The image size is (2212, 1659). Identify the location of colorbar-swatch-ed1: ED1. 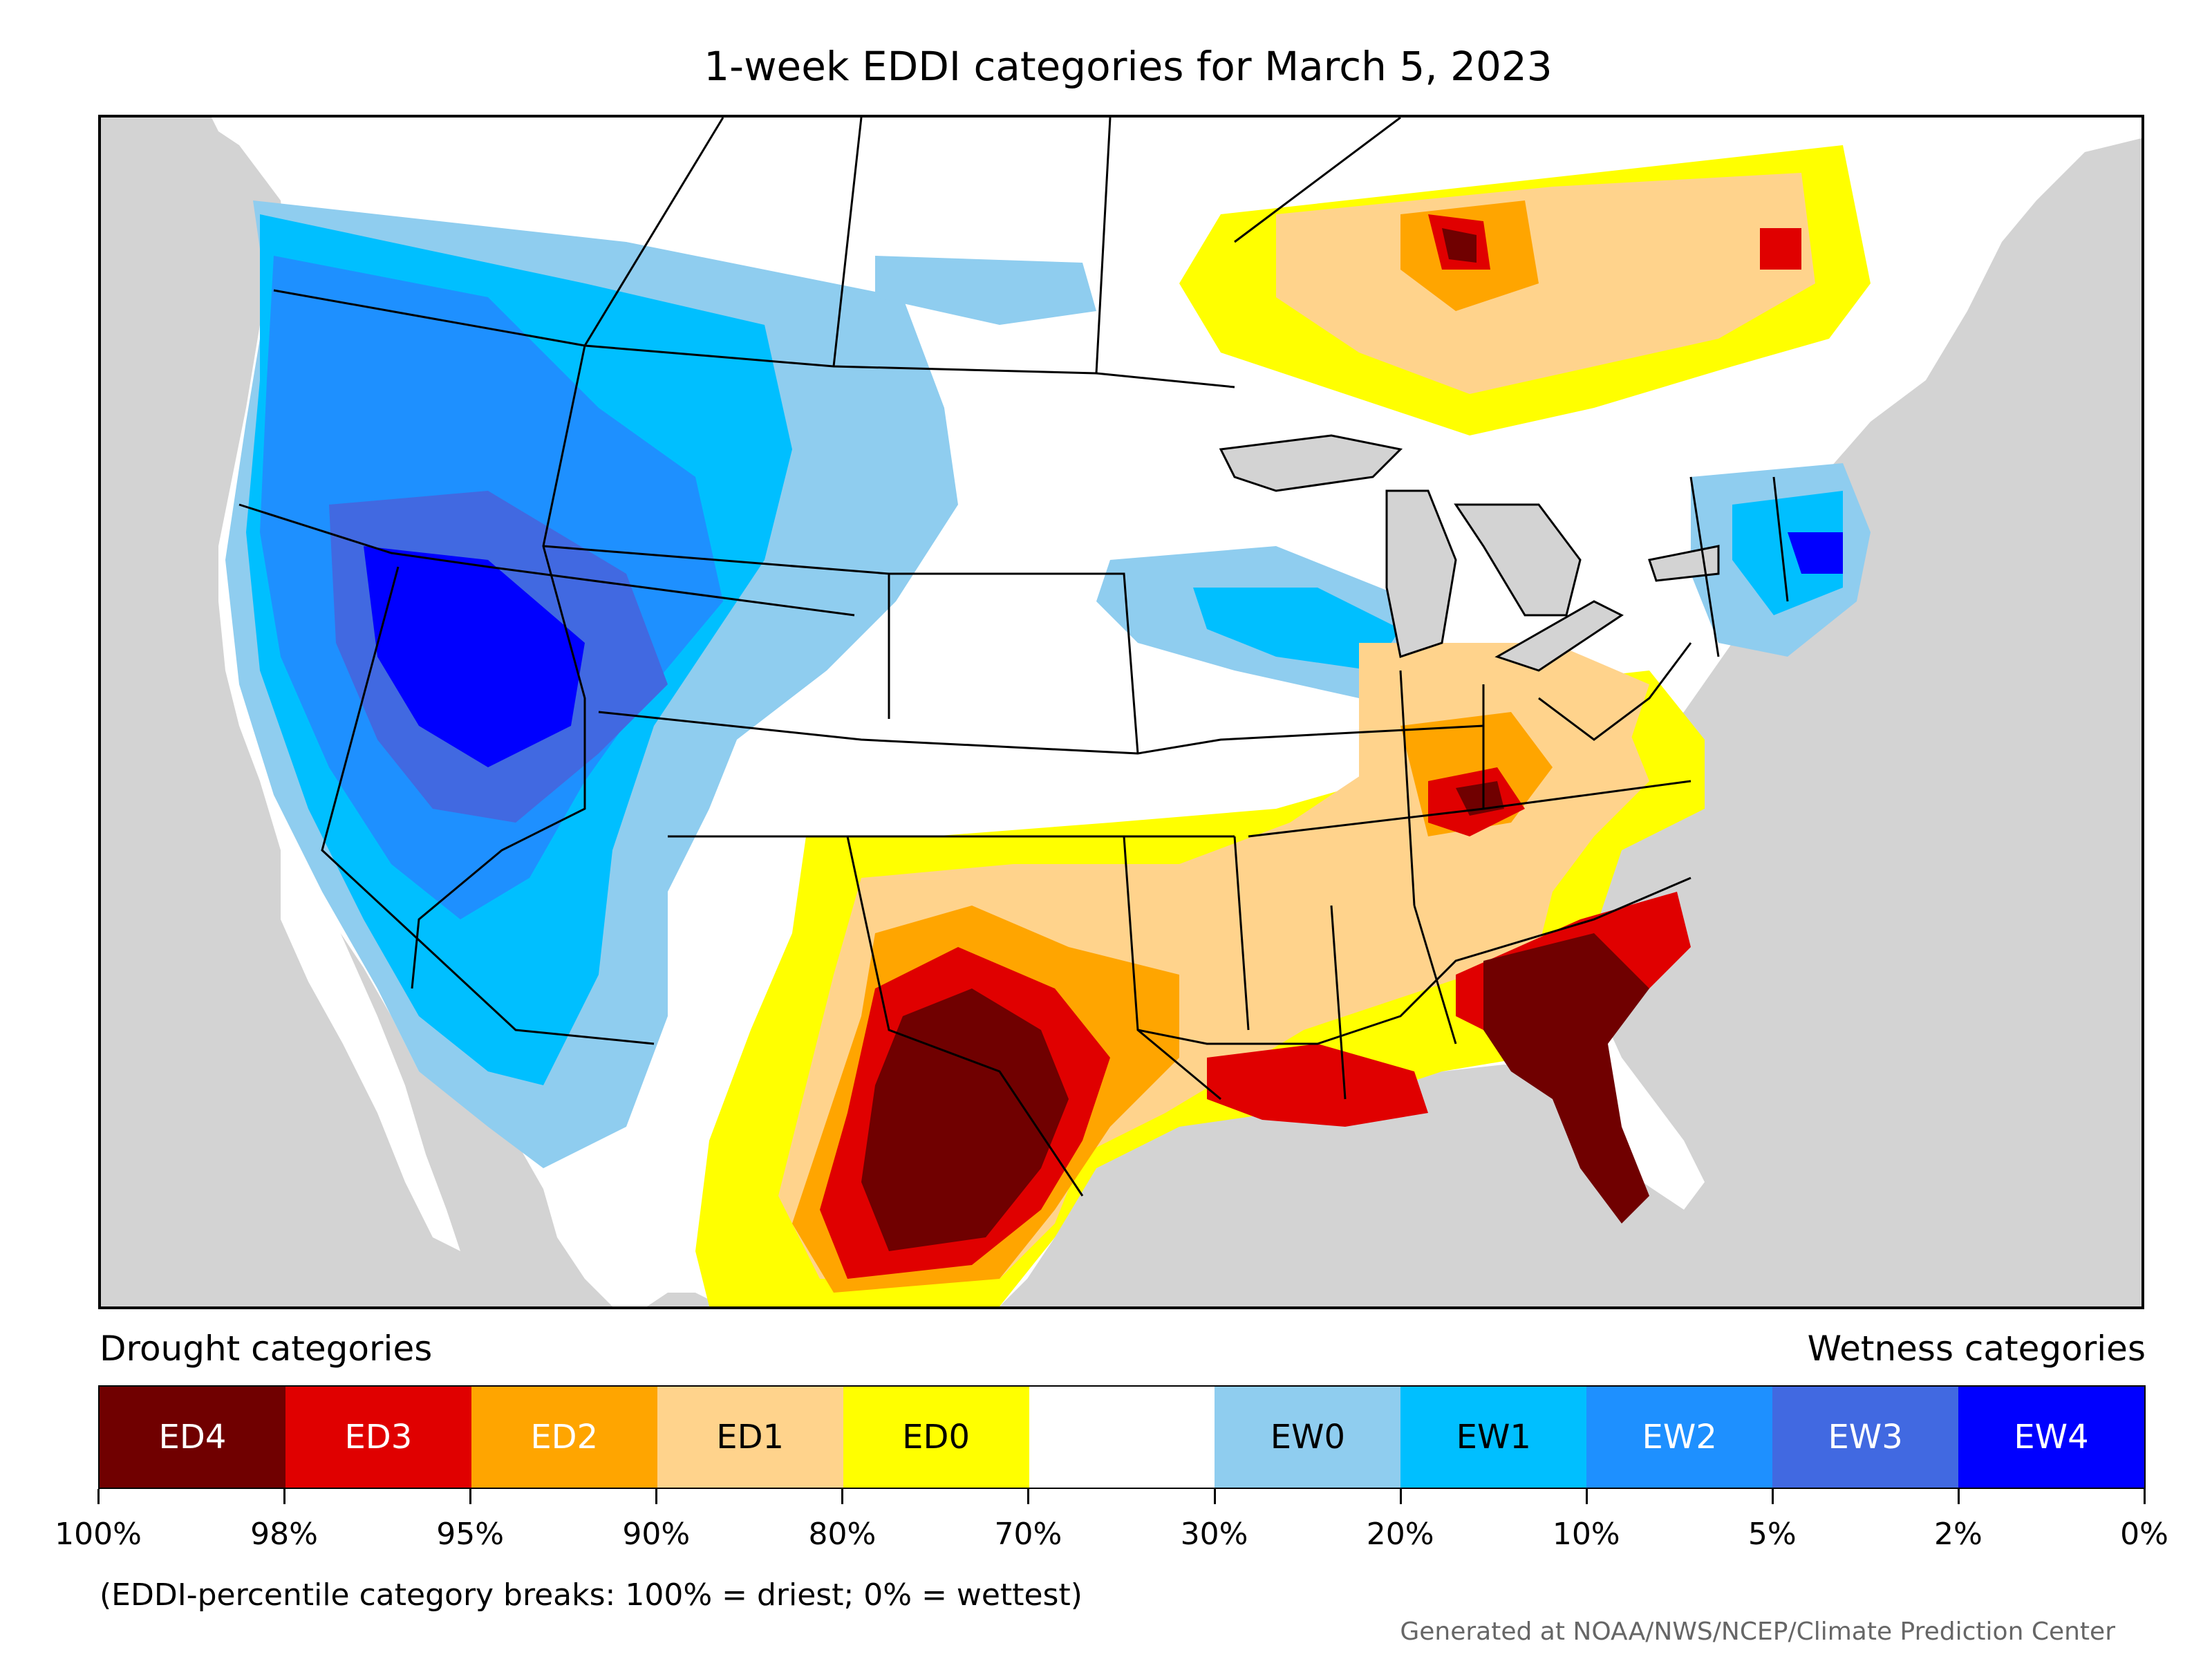
(750, 1437).